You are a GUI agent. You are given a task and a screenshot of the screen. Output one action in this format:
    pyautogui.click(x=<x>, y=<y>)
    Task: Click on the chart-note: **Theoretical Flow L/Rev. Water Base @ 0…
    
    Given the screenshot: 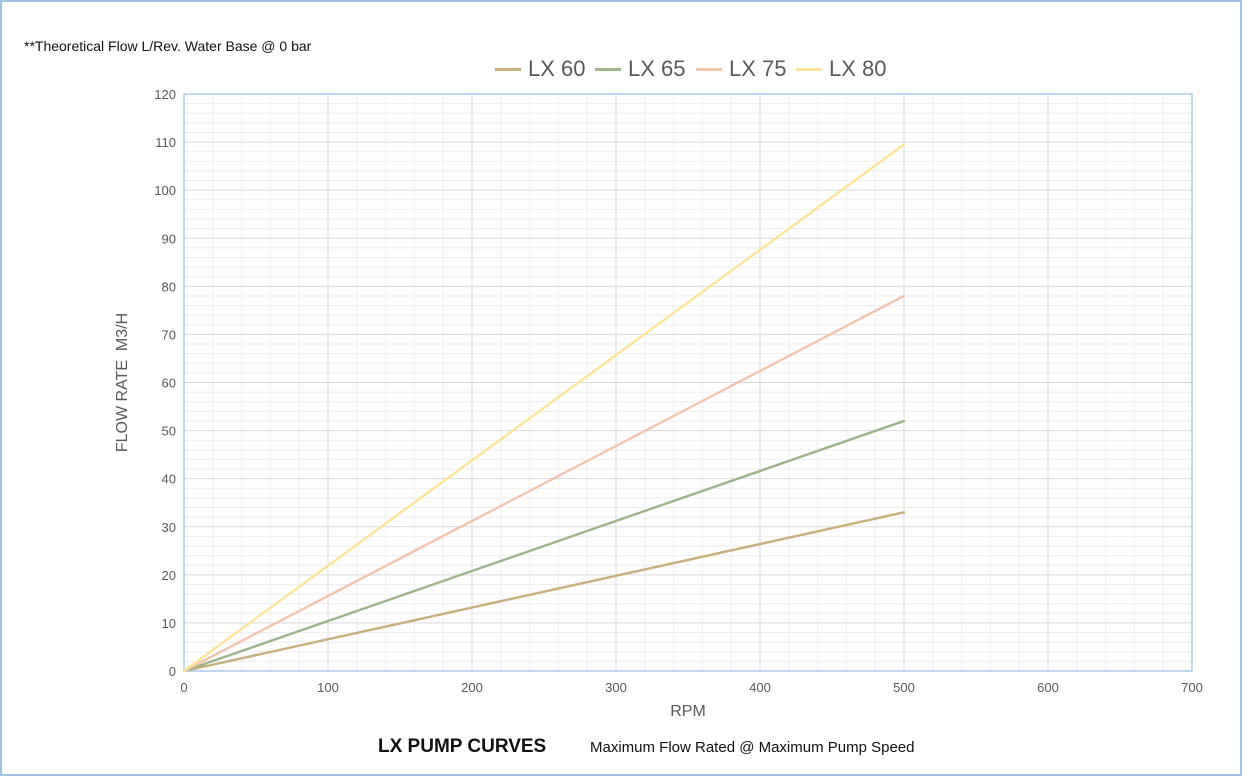 What is the action you would take?
    pyautogui.click(x=168, y=46)
    